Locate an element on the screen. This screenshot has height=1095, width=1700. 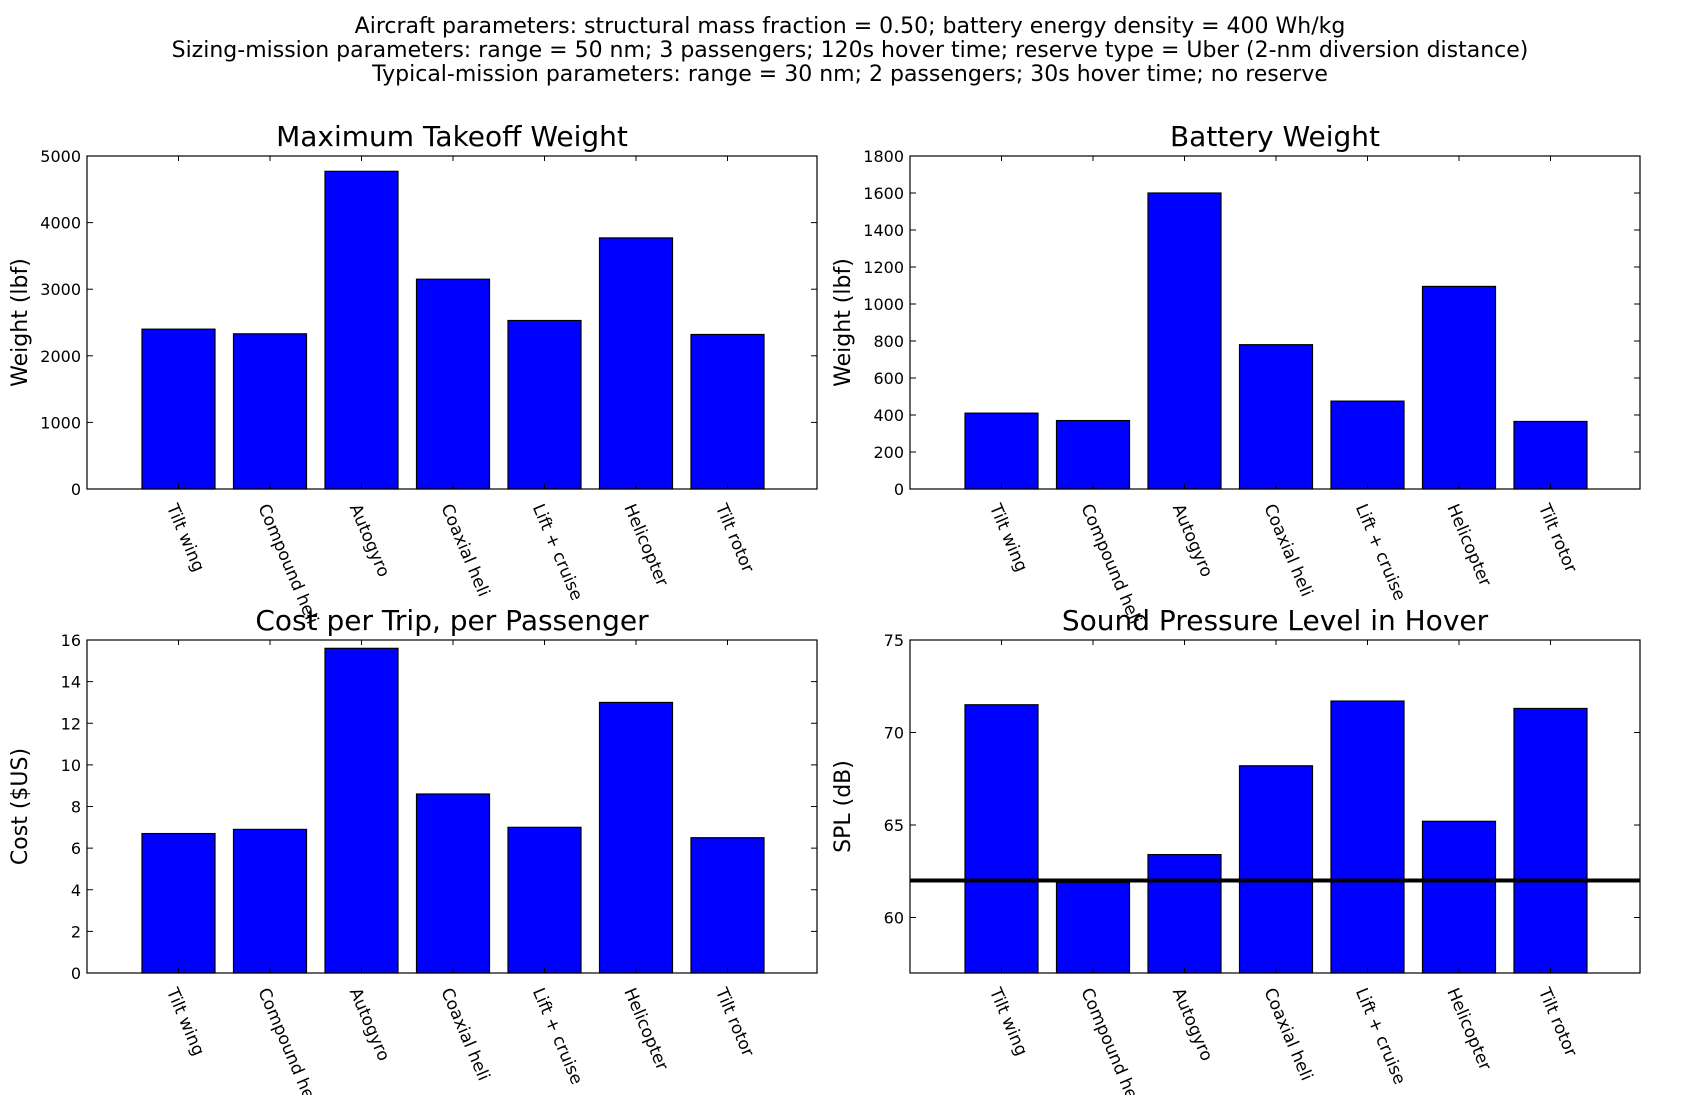
y-tick-label: 2 is located at coordinates (76, 931).